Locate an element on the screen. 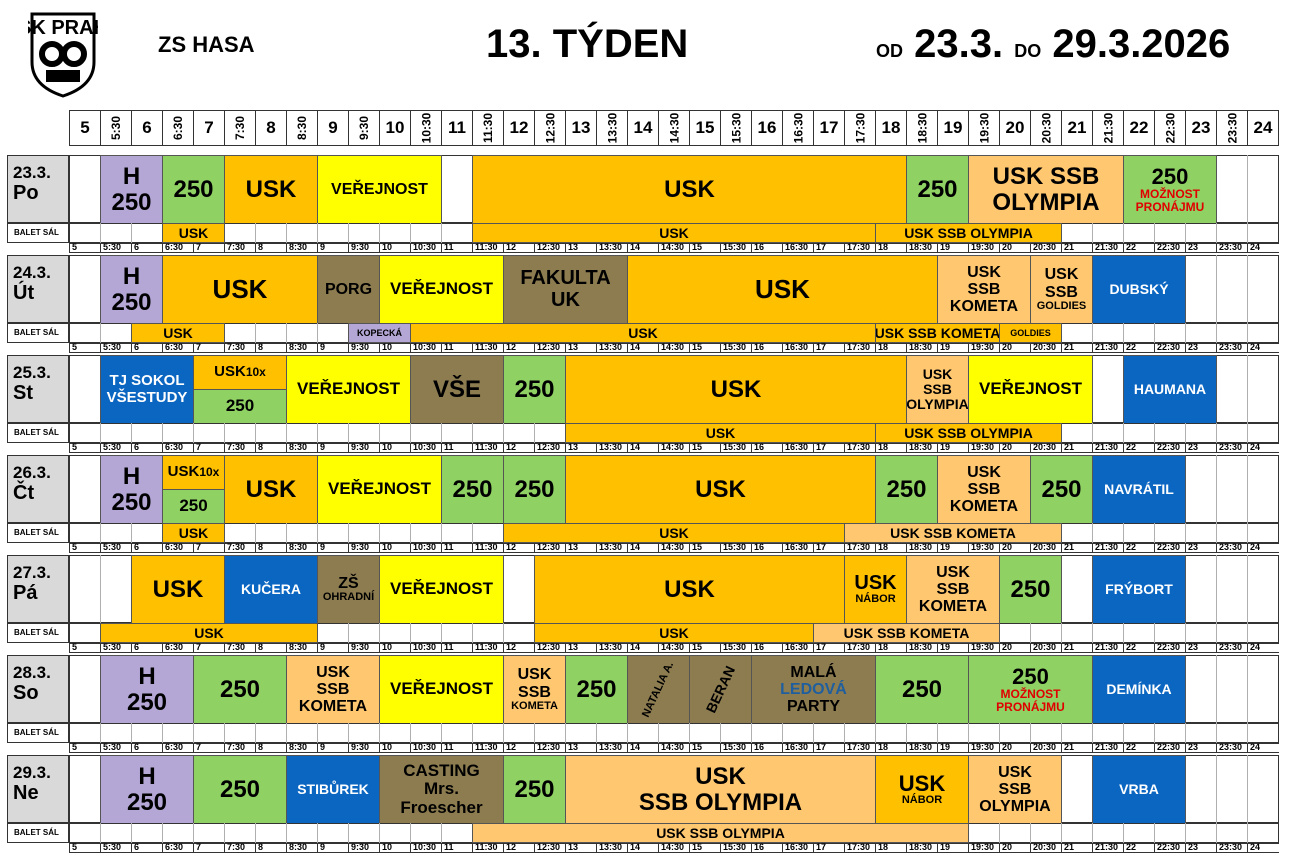 The image size is (1290, 864). tick-label: 9:30 is located at coordinates (363, 448).